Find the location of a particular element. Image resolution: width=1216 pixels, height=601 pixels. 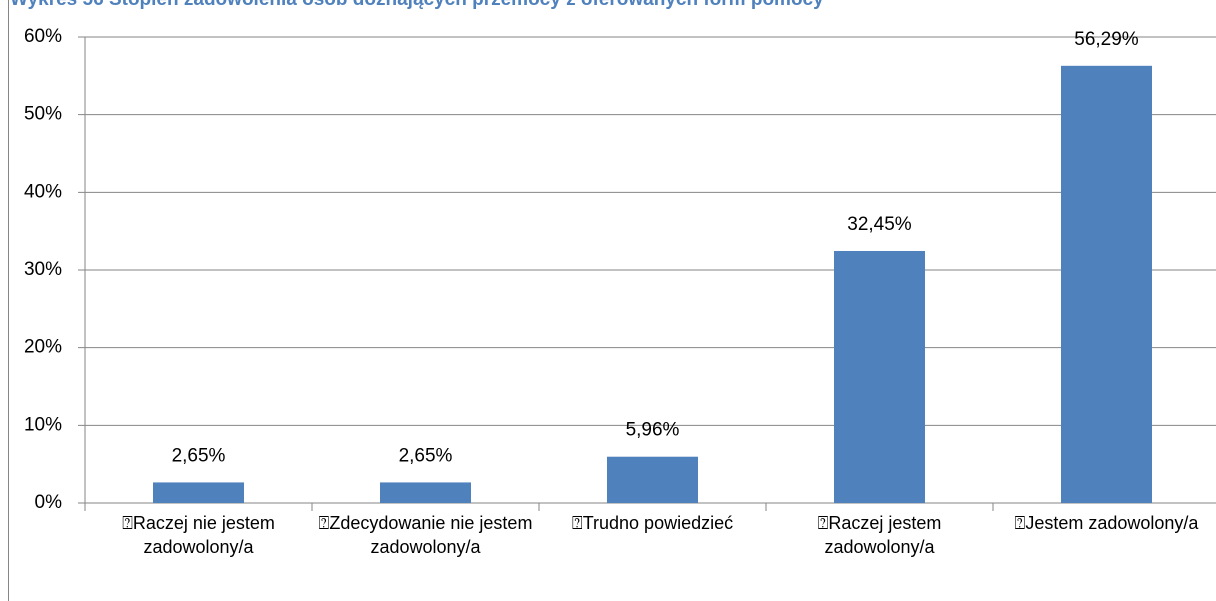

x-tick-label-box: ⍰Trudno powiedzieć is located at coordinates (652, 523).